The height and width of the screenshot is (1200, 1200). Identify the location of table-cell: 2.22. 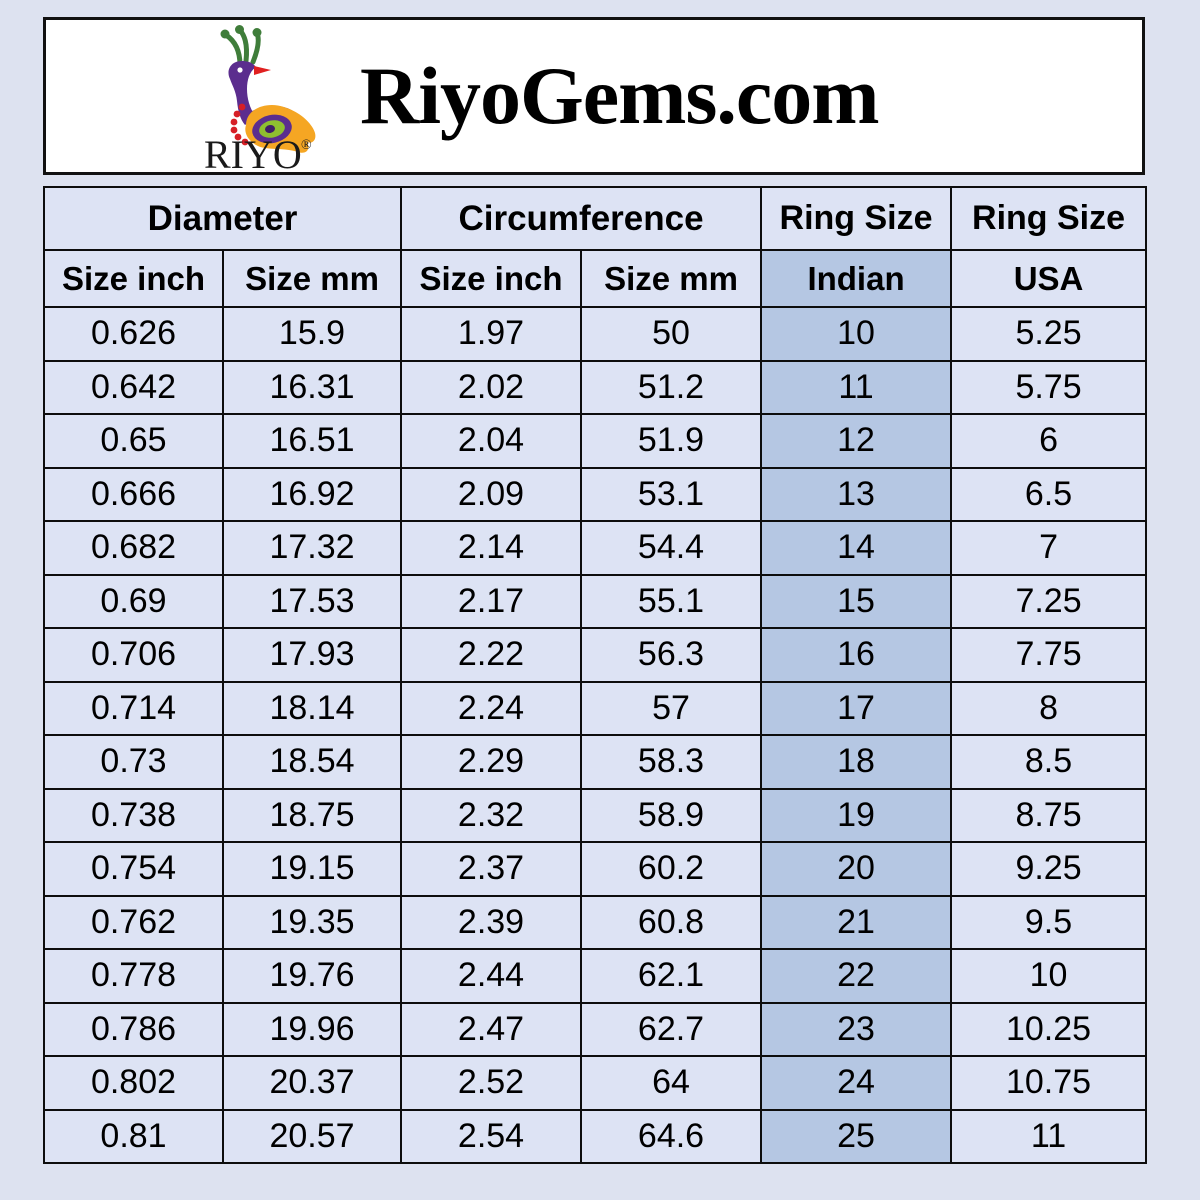
(491, 655).